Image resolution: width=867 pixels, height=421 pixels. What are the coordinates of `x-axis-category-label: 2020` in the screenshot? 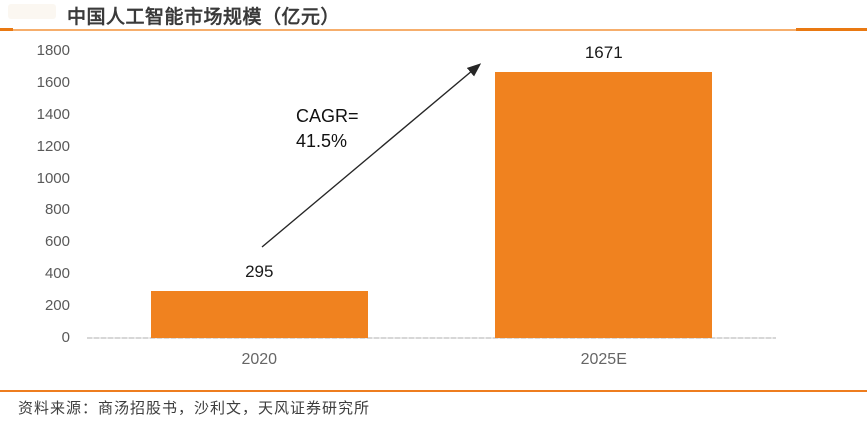 It's located at (259, 359).